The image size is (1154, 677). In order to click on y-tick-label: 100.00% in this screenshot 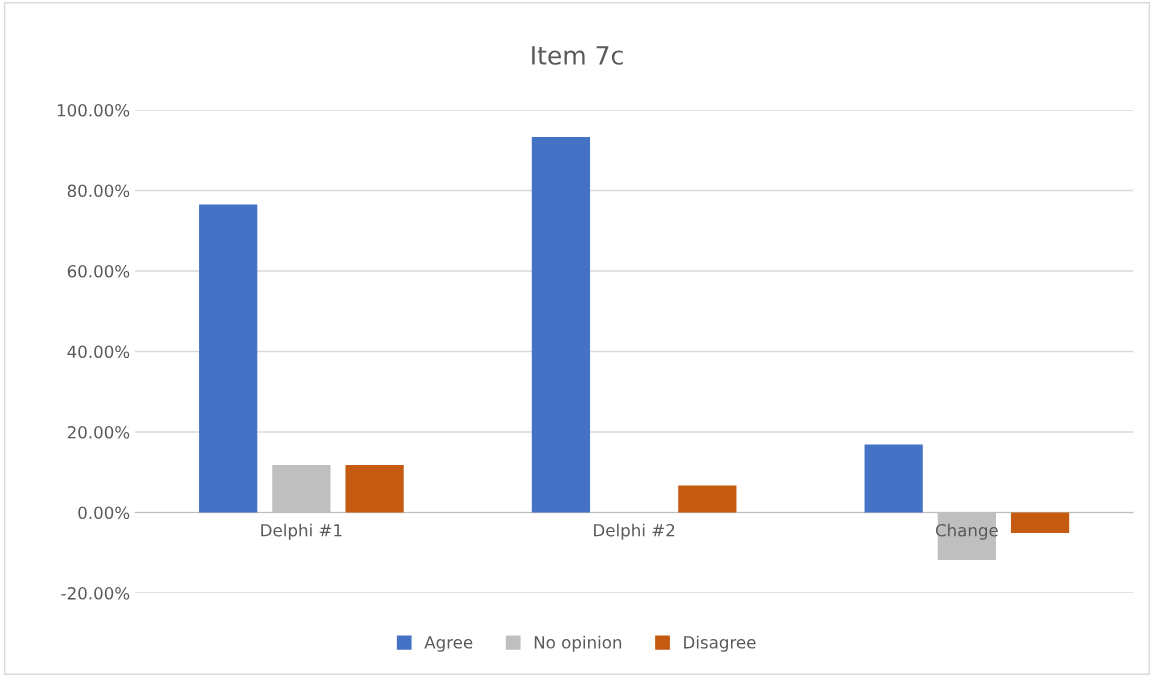, I will do `click(93, 110)`.